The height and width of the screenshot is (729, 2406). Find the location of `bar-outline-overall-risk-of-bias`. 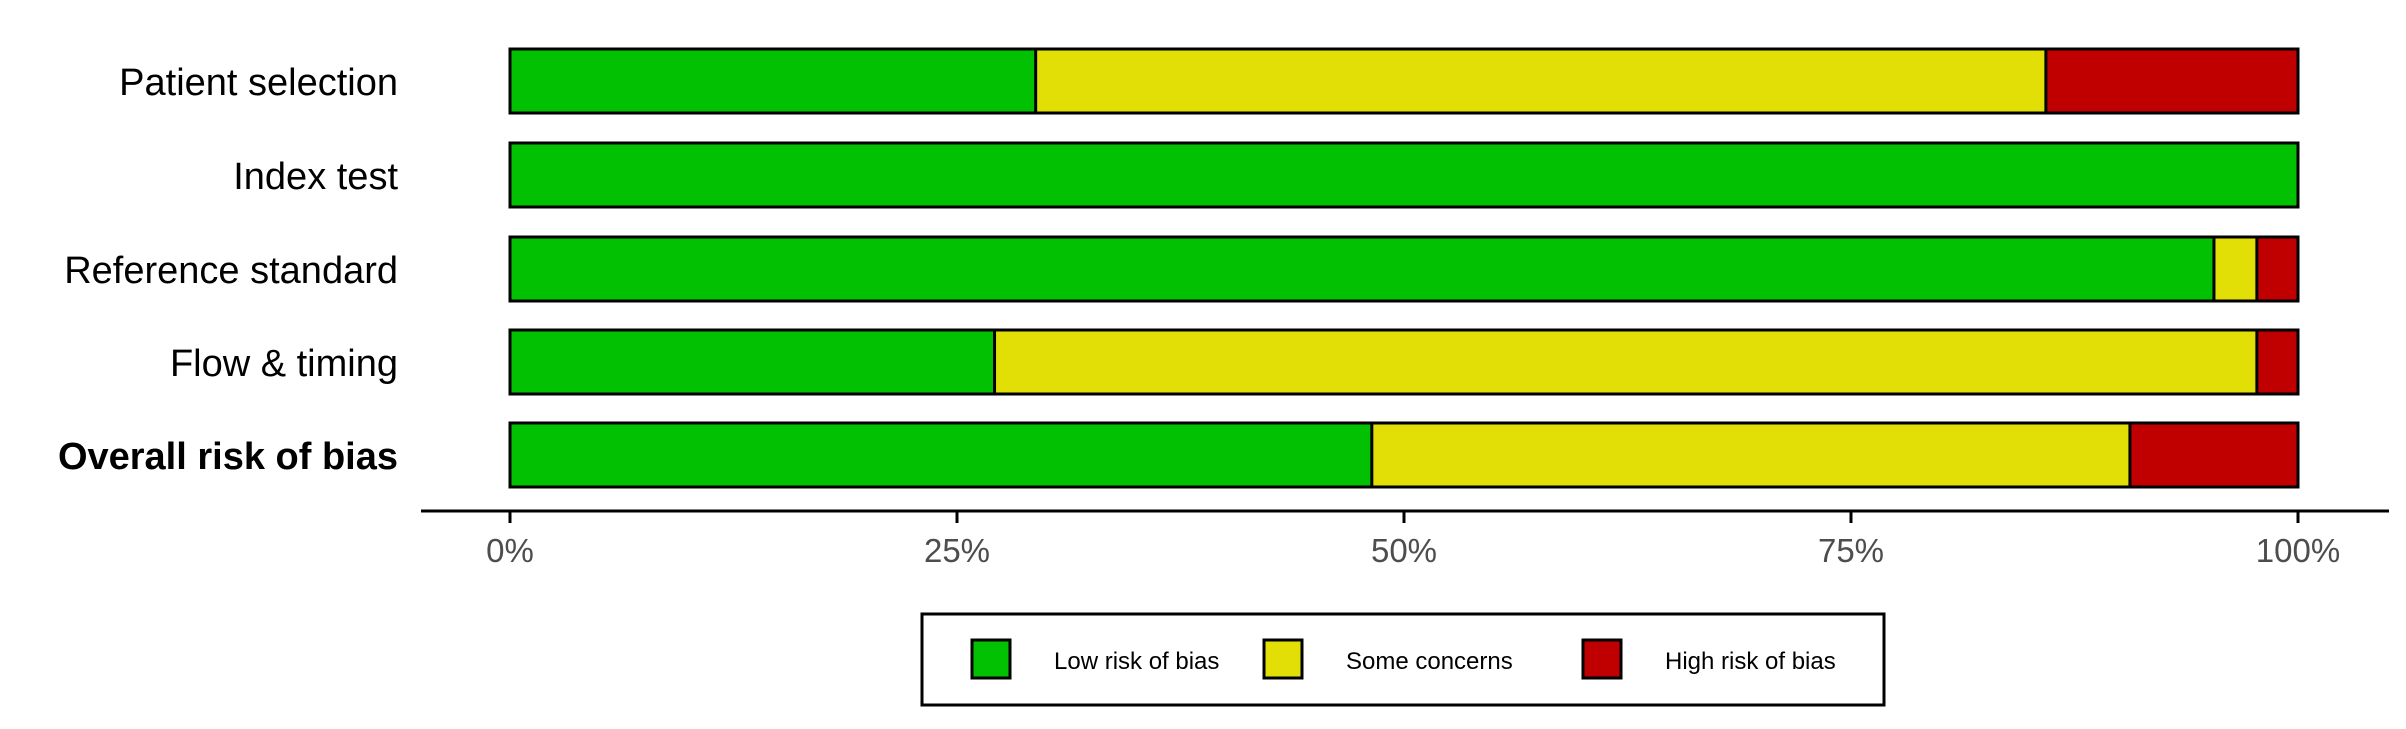

bar-outline-overall-risk-of-bias is located at coordinates (1404, 455).